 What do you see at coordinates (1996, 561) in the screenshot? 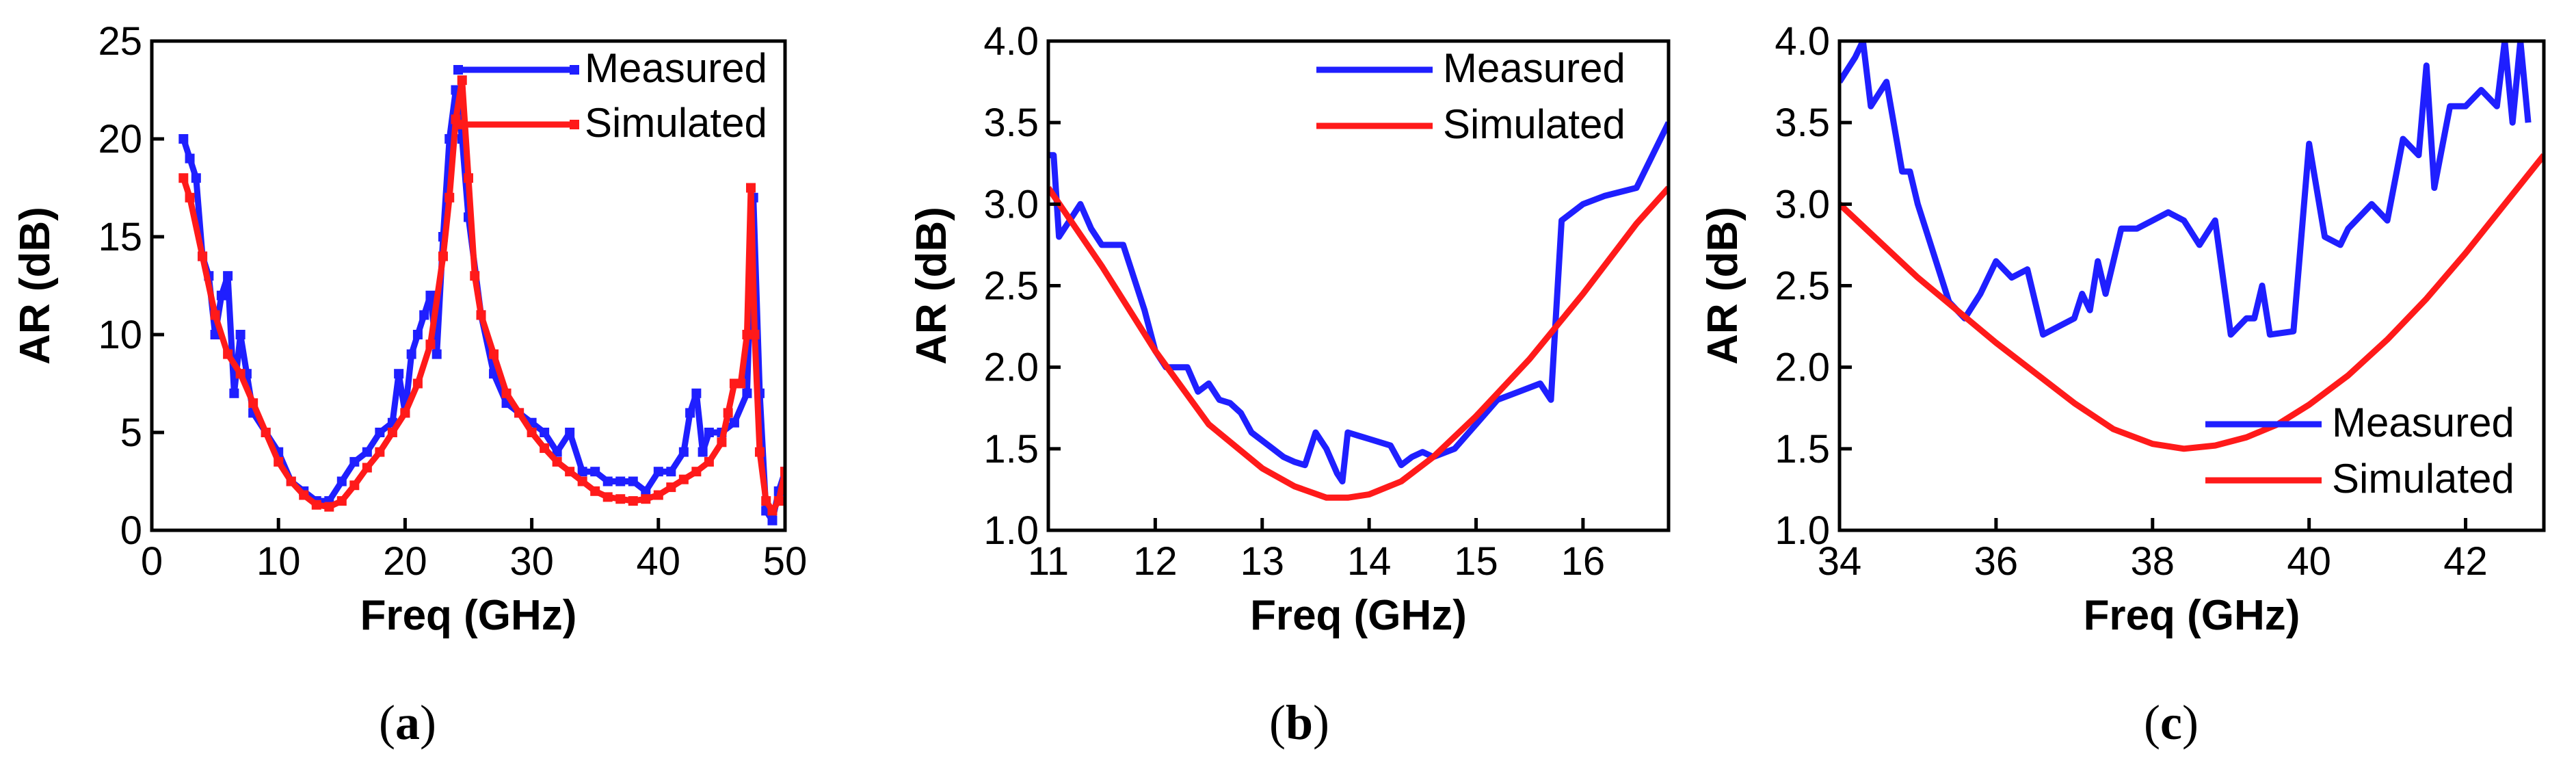
I see `x-tick-label: 36` at bounding box center [1996, 561].